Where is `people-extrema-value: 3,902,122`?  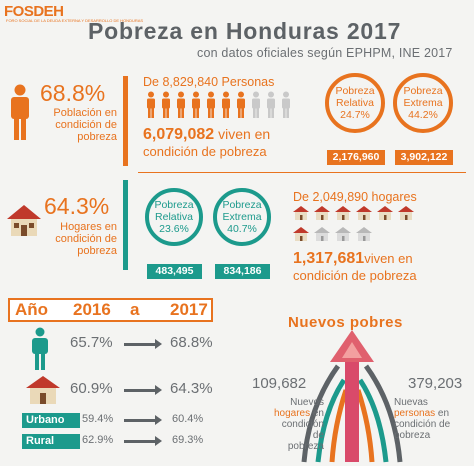 people-extrema-value: 3,902,122 is located at coordinates (424, 157).